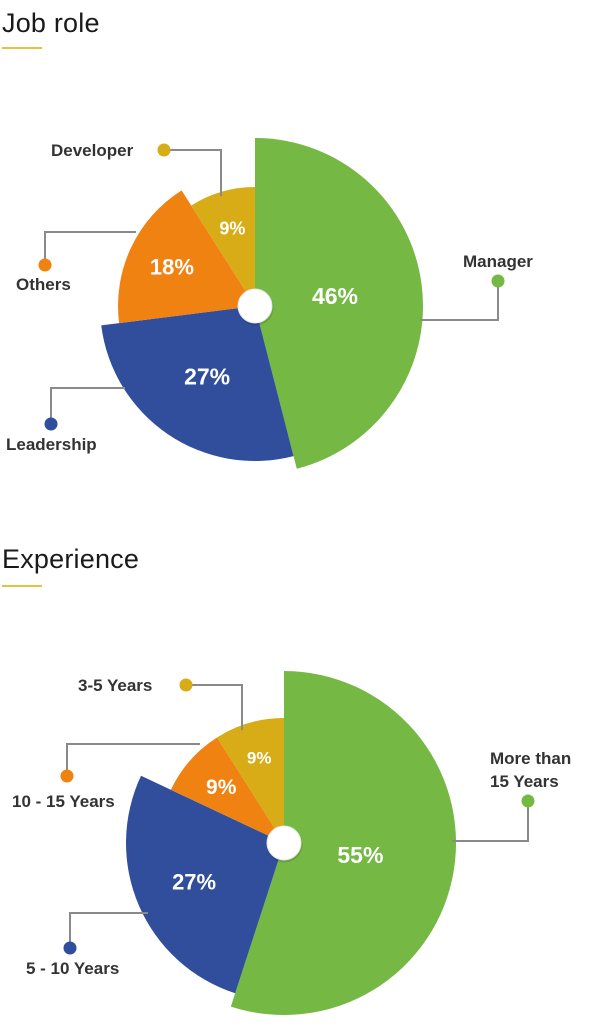 The width and height of the screenshot is (600, 1036). Describe the element at coordinates (207, 377) in the screenshot. I see `pie-label-leadership: 27%` at that location.